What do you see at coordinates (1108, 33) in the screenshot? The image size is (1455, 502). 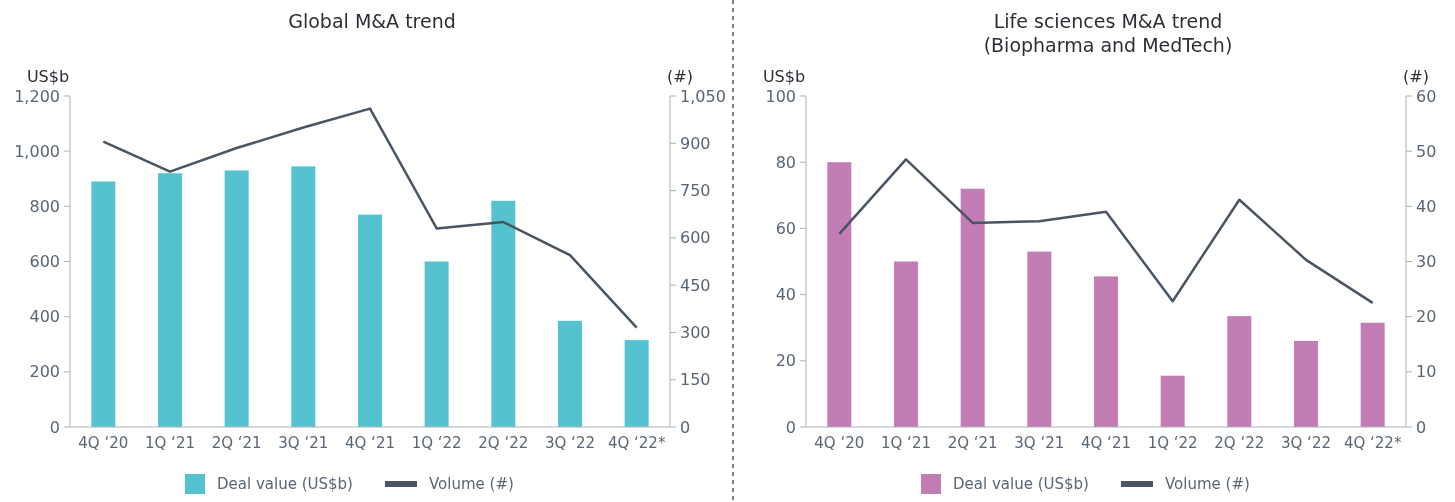 I see `chart-title: Life sciences M&A trend (Biopharma and MedTech)` at bounding box center [1108, 33].